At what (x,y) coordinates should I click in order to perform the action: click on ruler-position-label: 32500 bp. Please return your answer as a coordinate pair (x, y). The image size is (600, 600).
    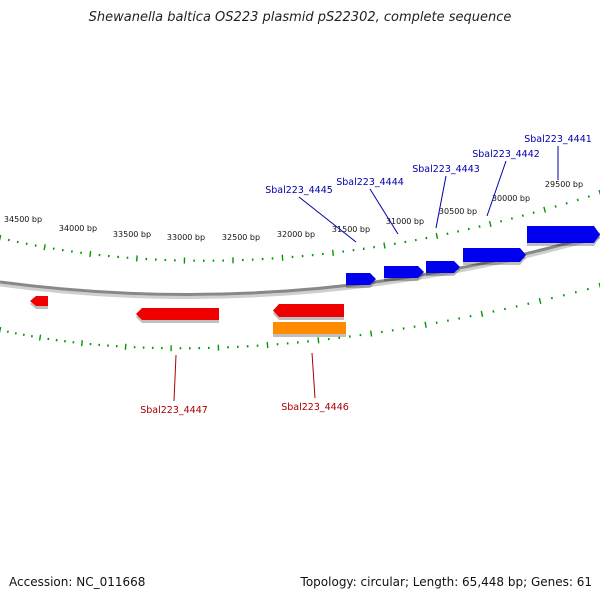
    Looking at the image, I should click on (241, 237).